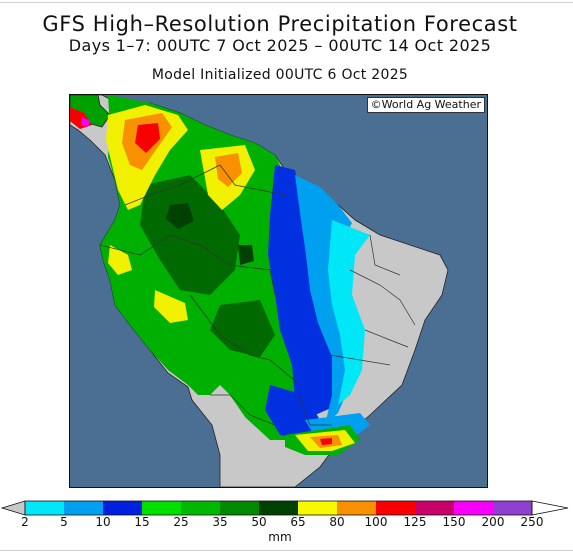 This screenshot has width=573, height=553. What do you see at coordinates (376, 522) in the screenshot?
I see `colorbar-tick: 100` at bounding box center [376, 522].